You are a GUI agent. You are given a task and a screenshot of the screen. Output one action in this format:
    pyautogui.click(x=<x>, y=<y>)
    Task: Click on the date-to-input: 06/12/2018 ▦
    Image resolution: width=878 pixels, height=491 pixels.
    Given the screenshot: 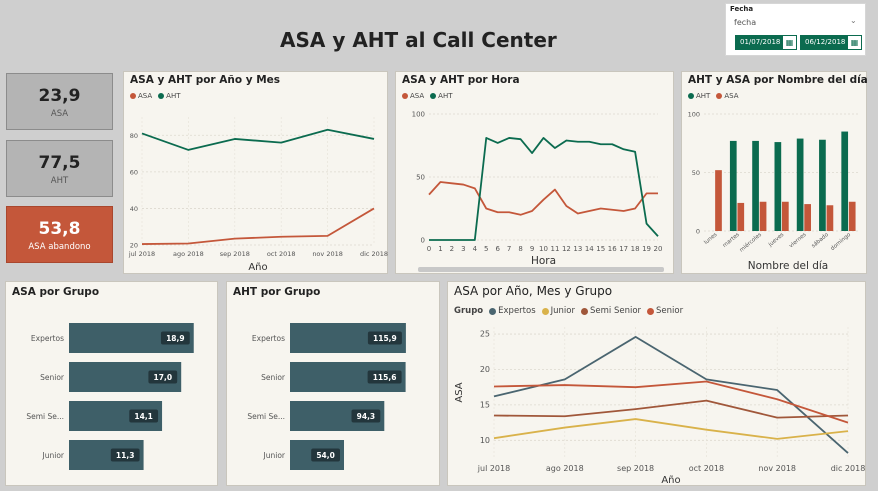 What is the action you would take?
    pyautogui.click(x=831, y=42)
    